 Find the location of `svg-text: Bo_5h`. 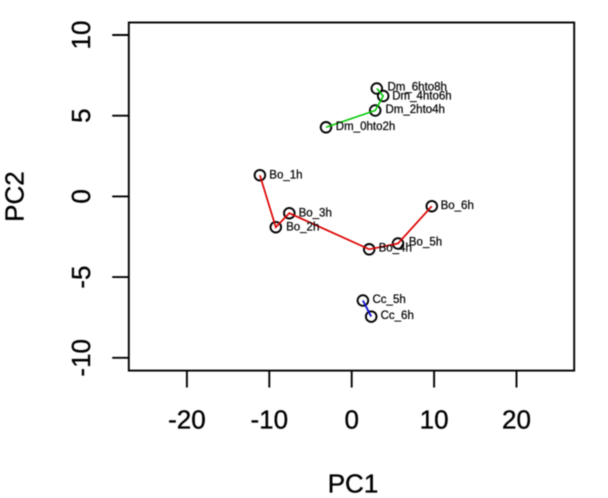

svg-text: Bo_5h is located at coordinates (425, 242).